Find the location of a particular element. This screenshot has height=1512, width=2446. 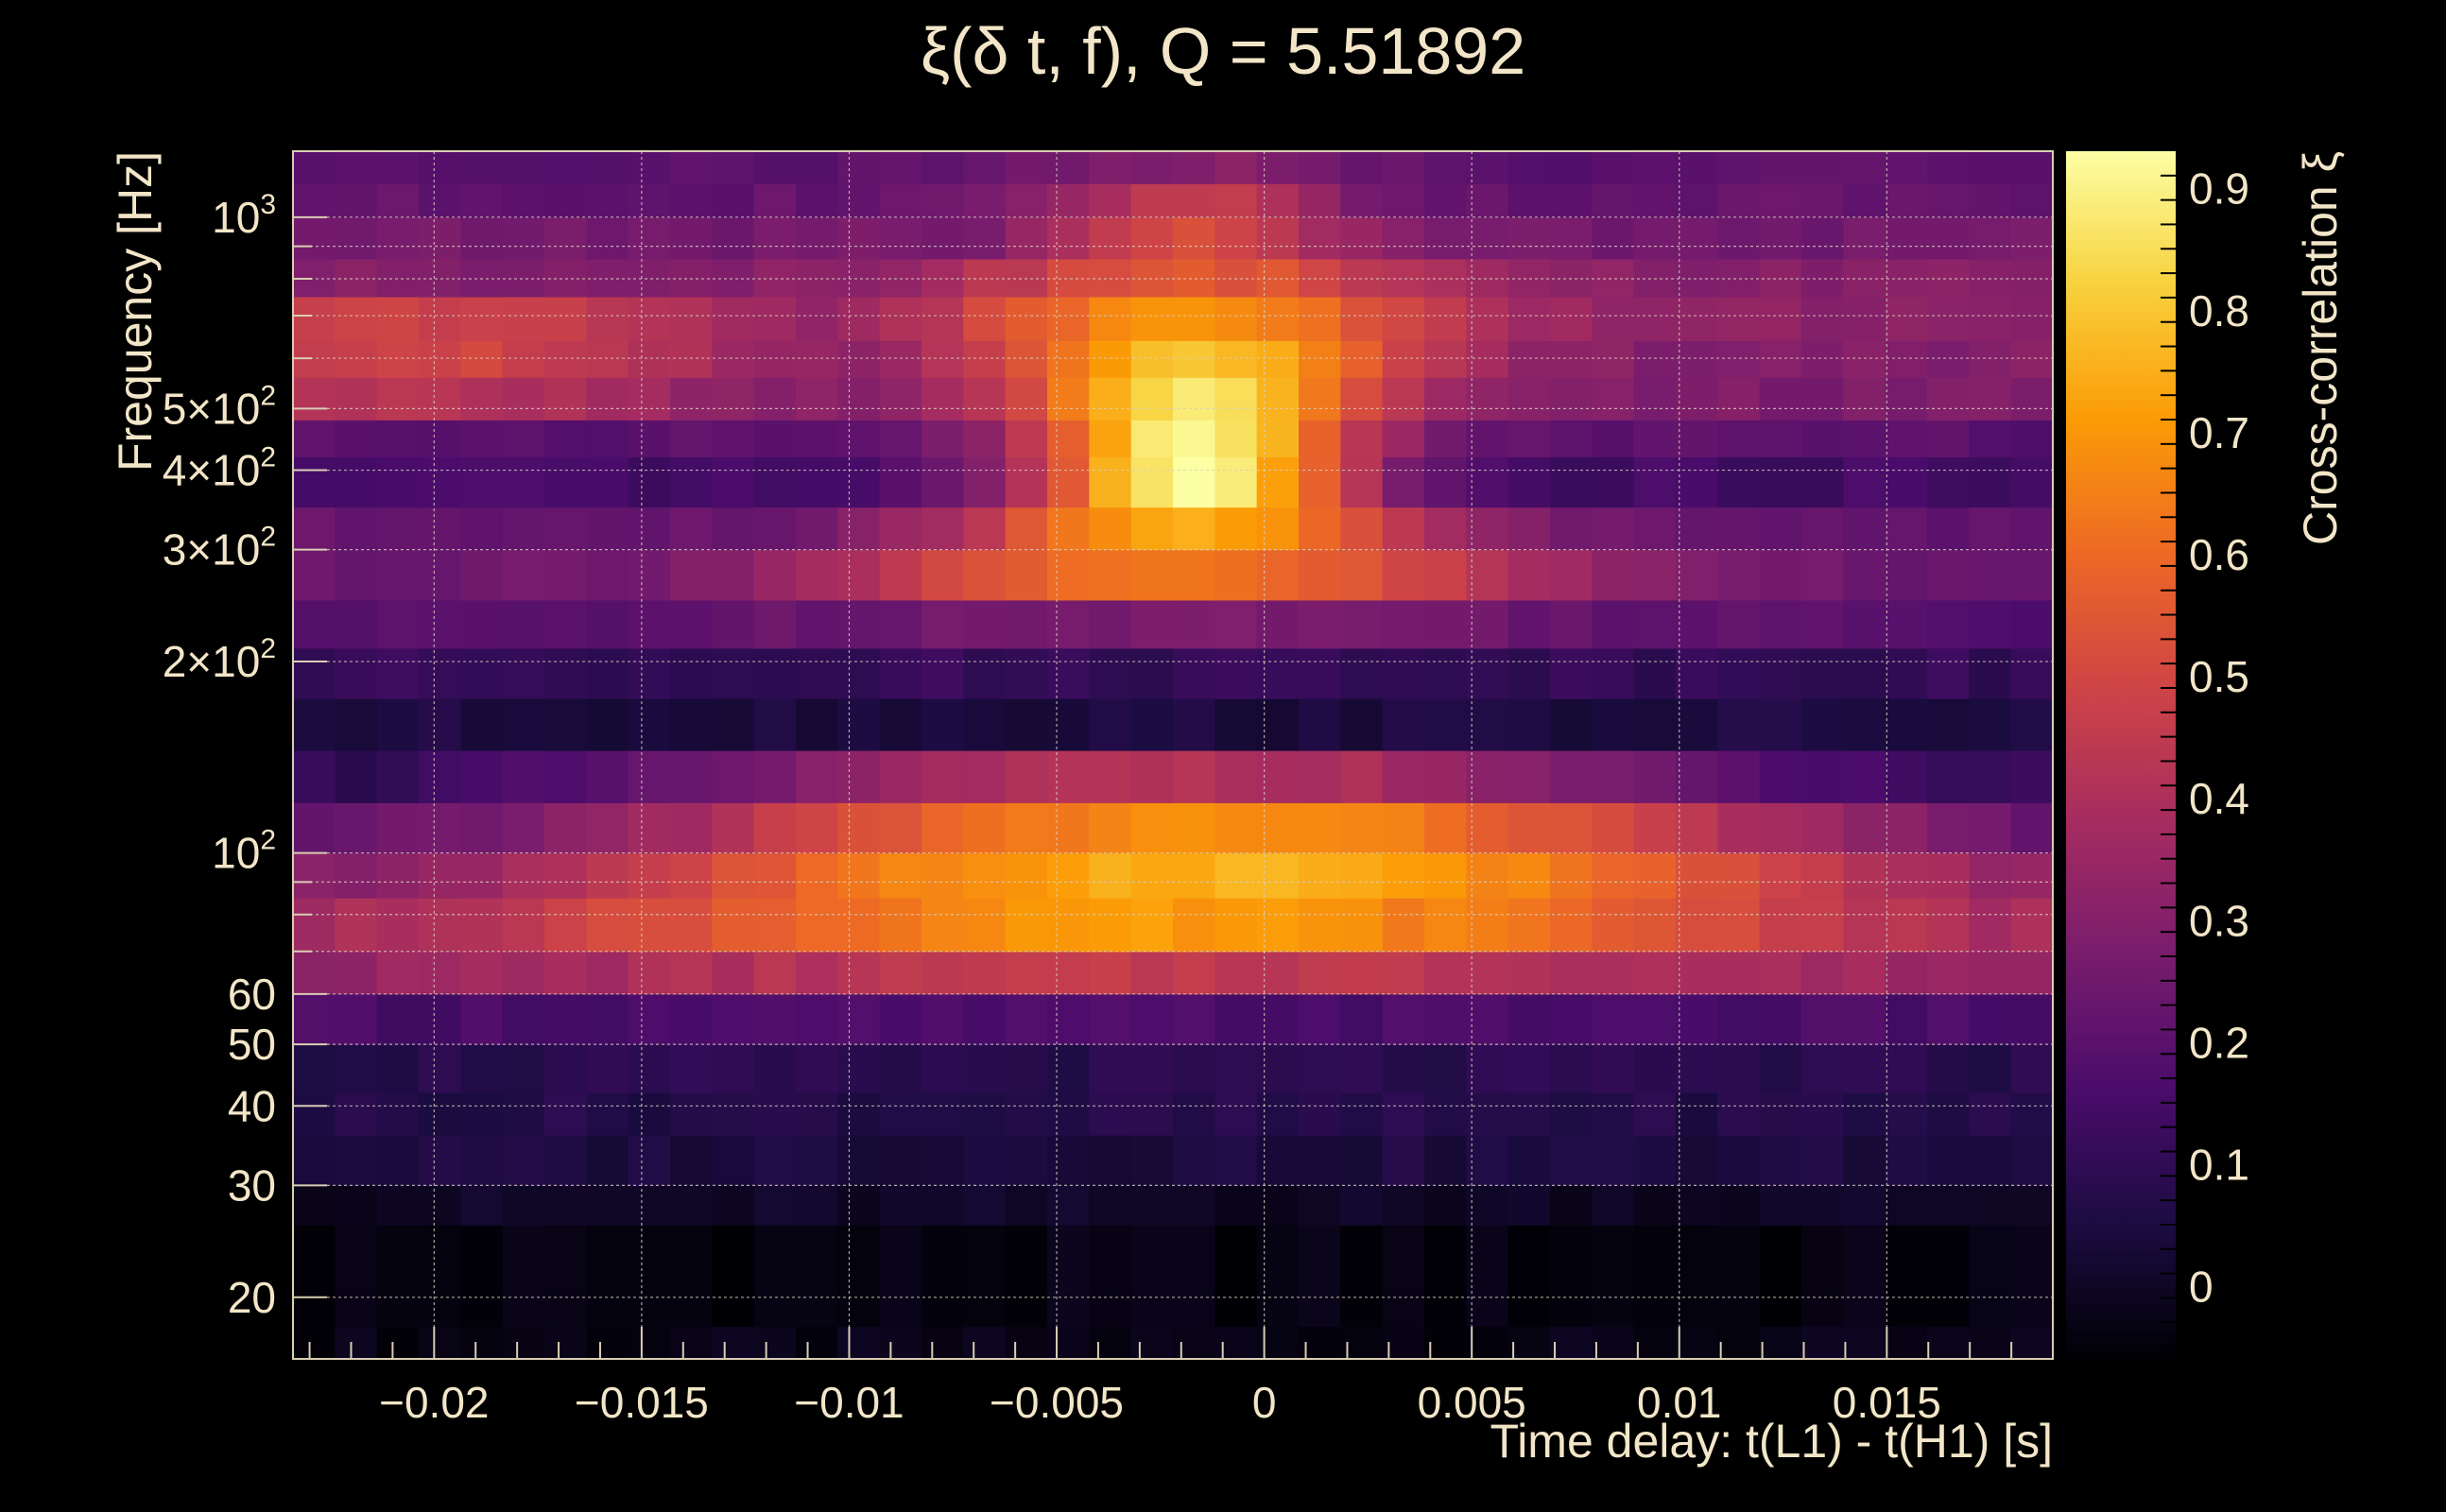

colorbar-tick-label: 0.4 is located at coordinates (2219, 798).